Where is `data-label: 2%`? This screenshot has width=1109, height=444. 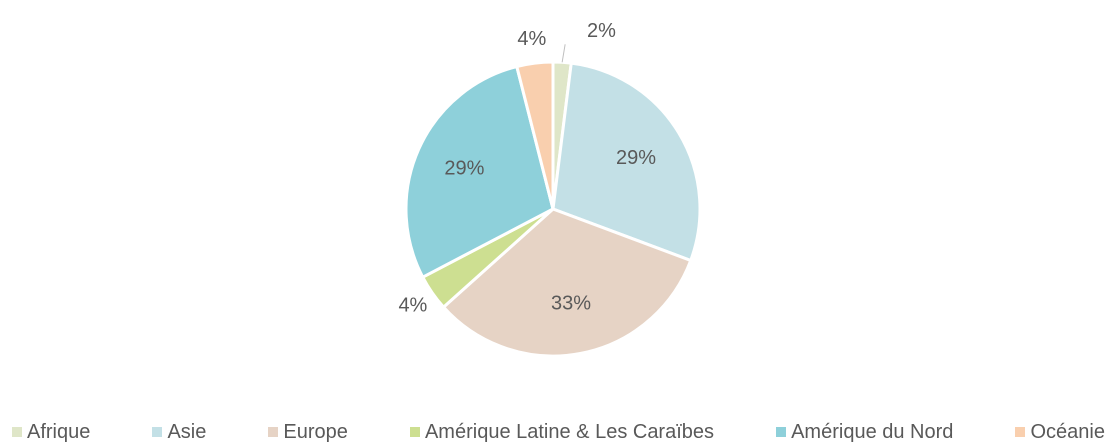
data-label: 2% is located at coordinates (601, 31).